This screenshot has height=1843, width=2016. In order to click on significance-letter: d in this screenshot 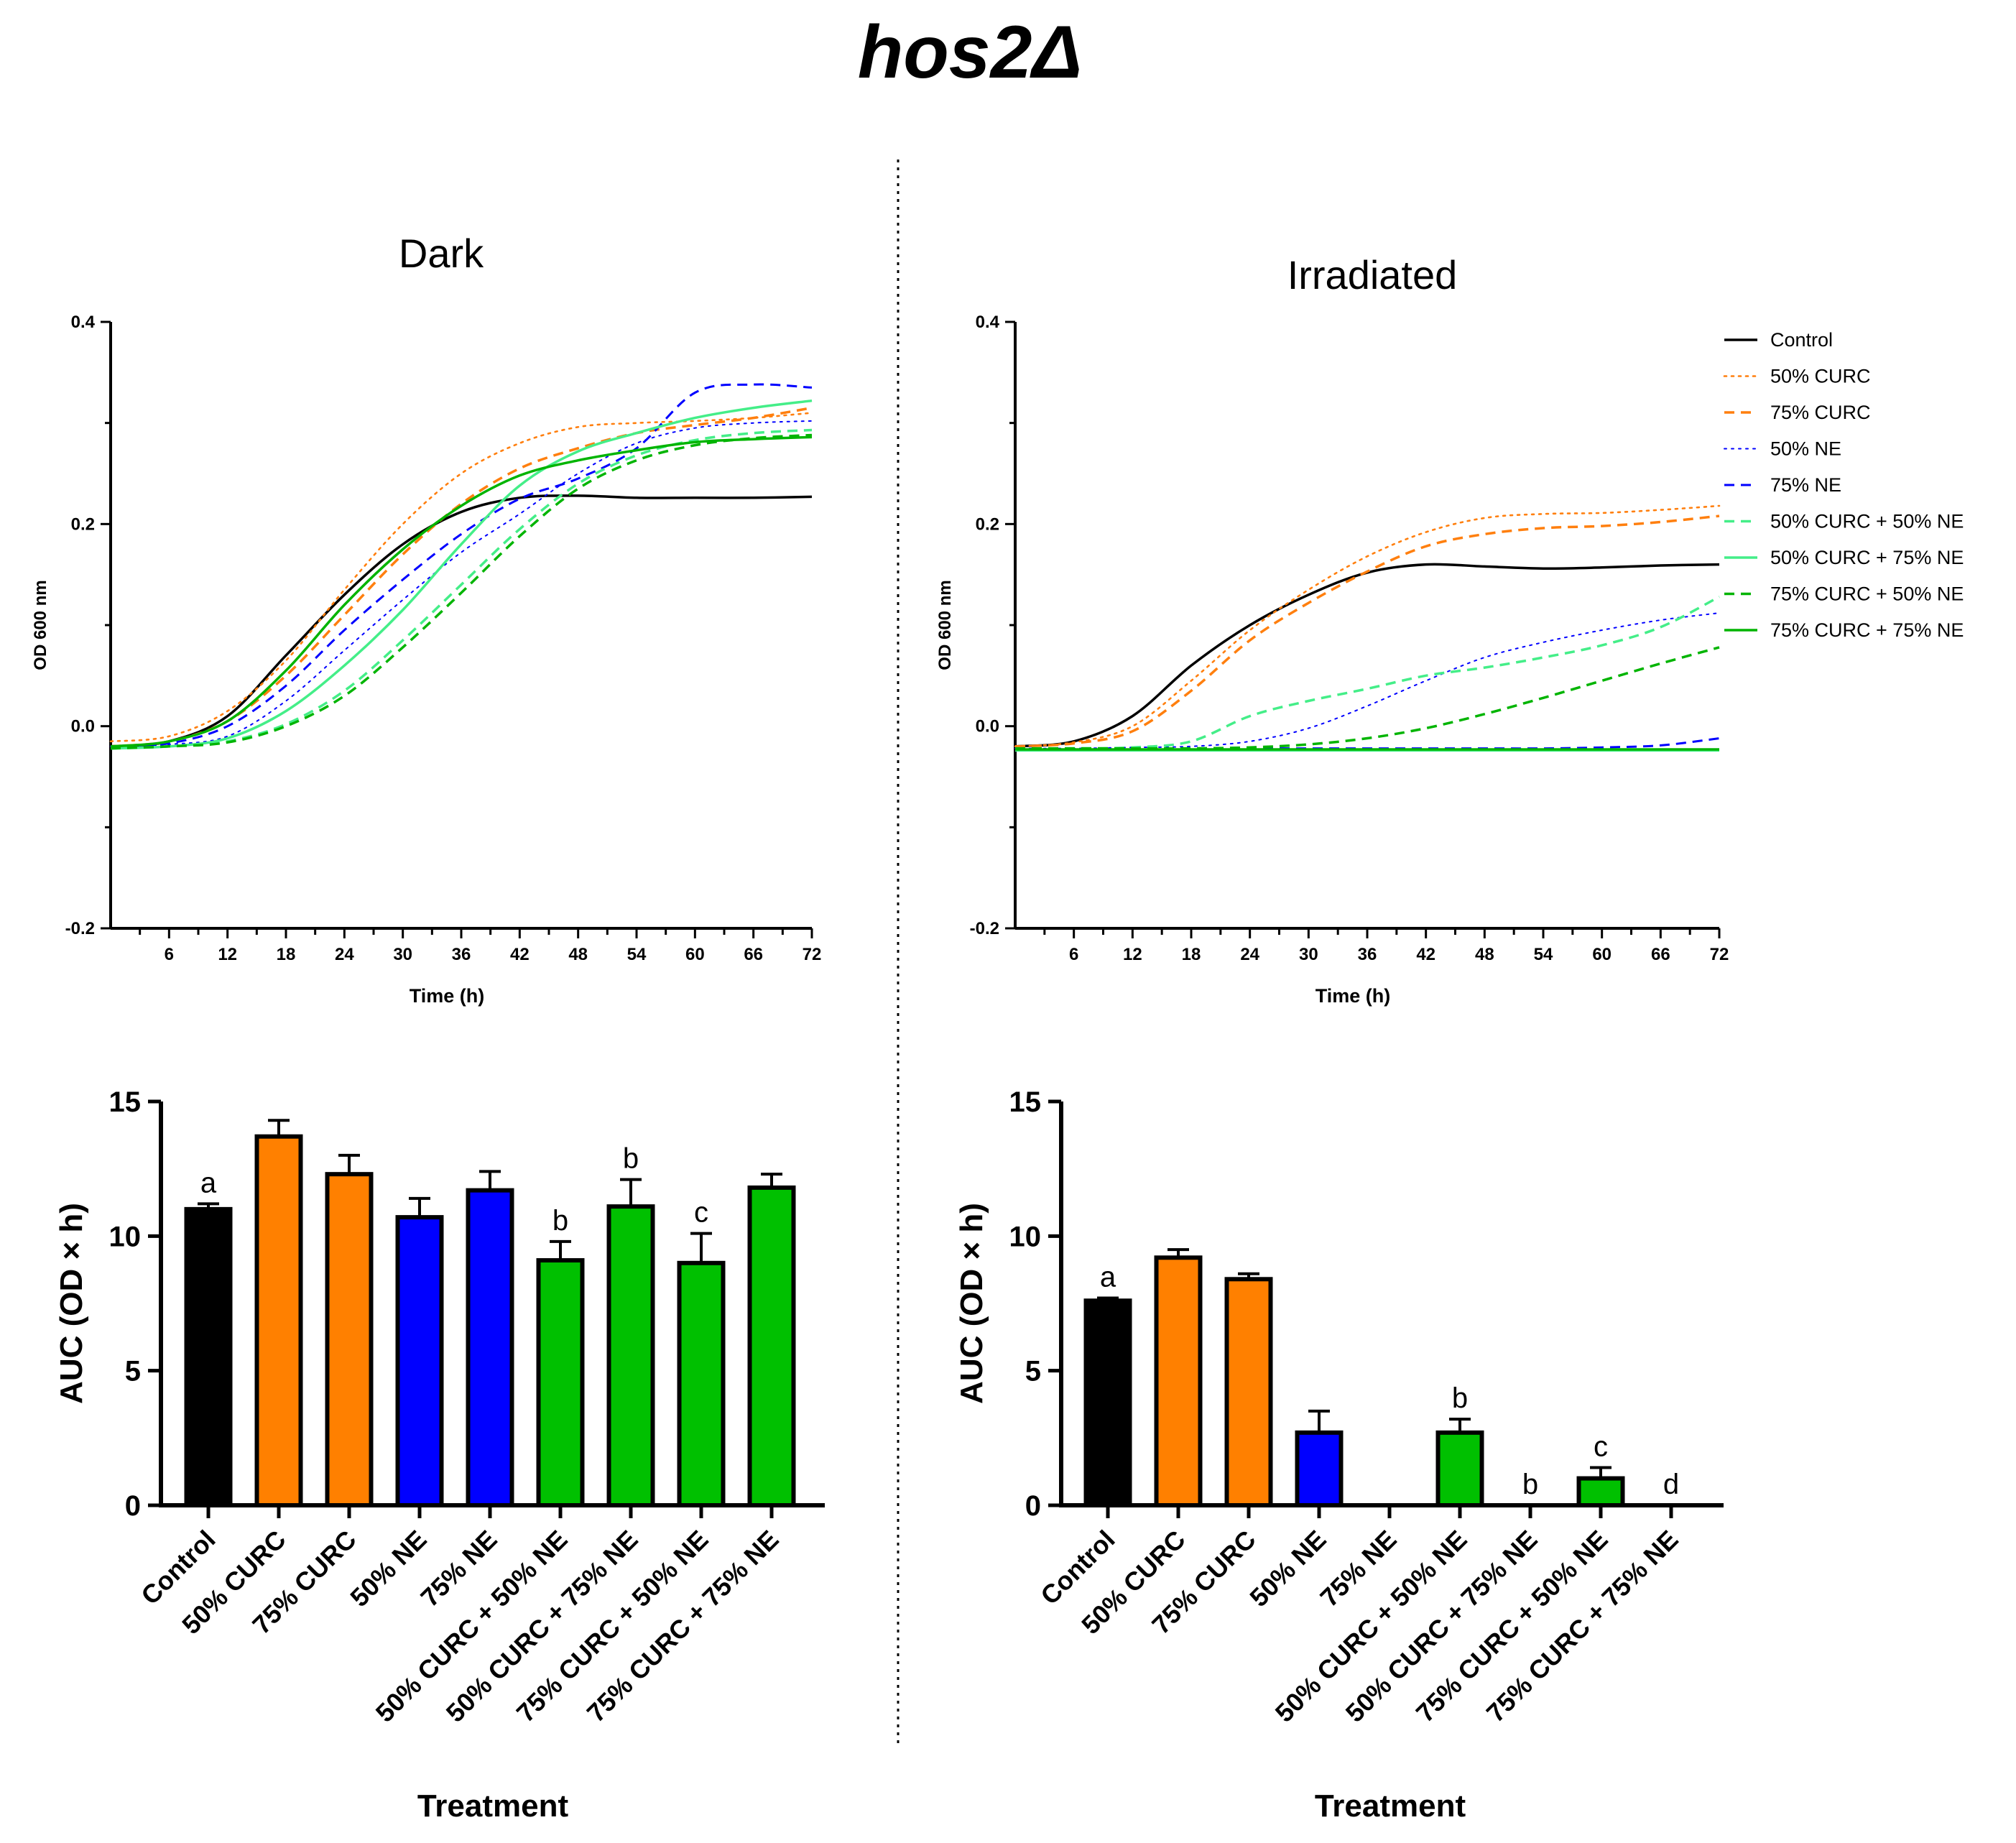, I will do `click(1671, 1484)`.